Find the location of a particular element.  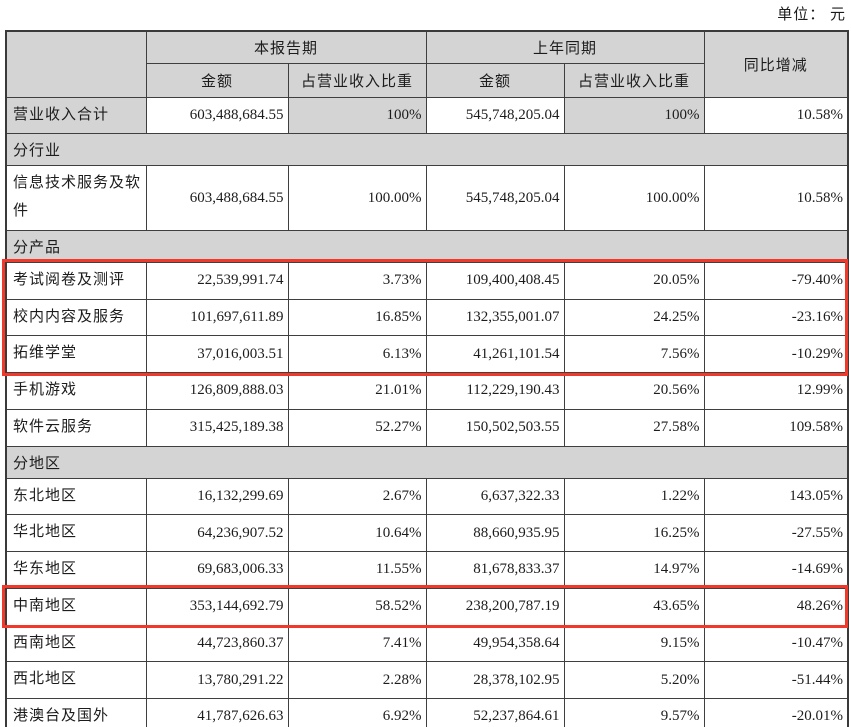

yoy-change-cell: -27.55% is located at coordinates (776, 533).